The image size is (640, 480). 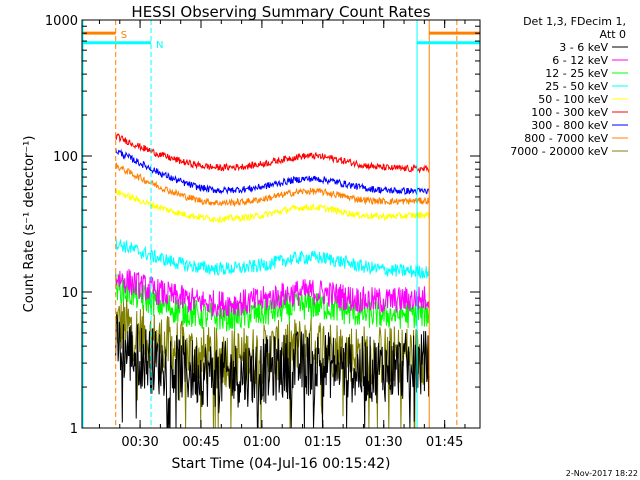 I want to click on legend-label: 100 - 300 keV, so click(x=569, y=112).